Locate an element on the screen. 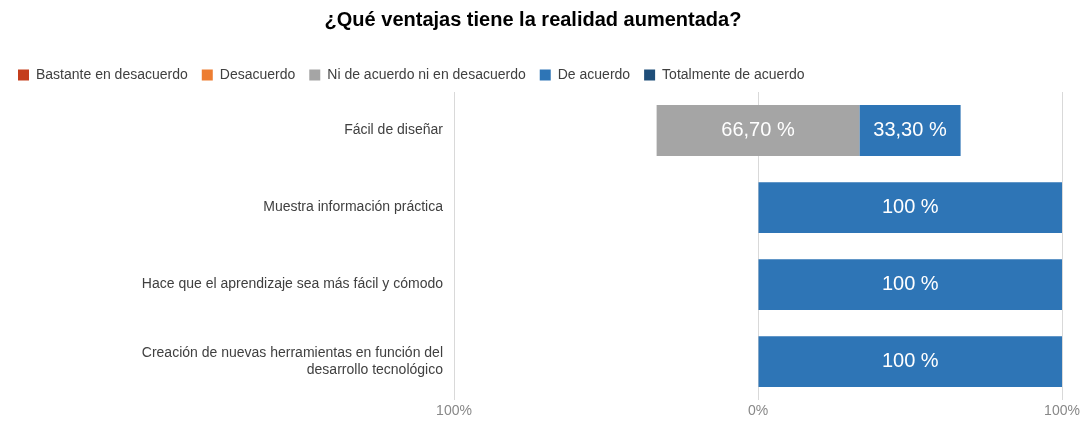 The height and width of the screenshot is (427, 1086). legend-label: De acuerdo is located at coordinates (594, 73).